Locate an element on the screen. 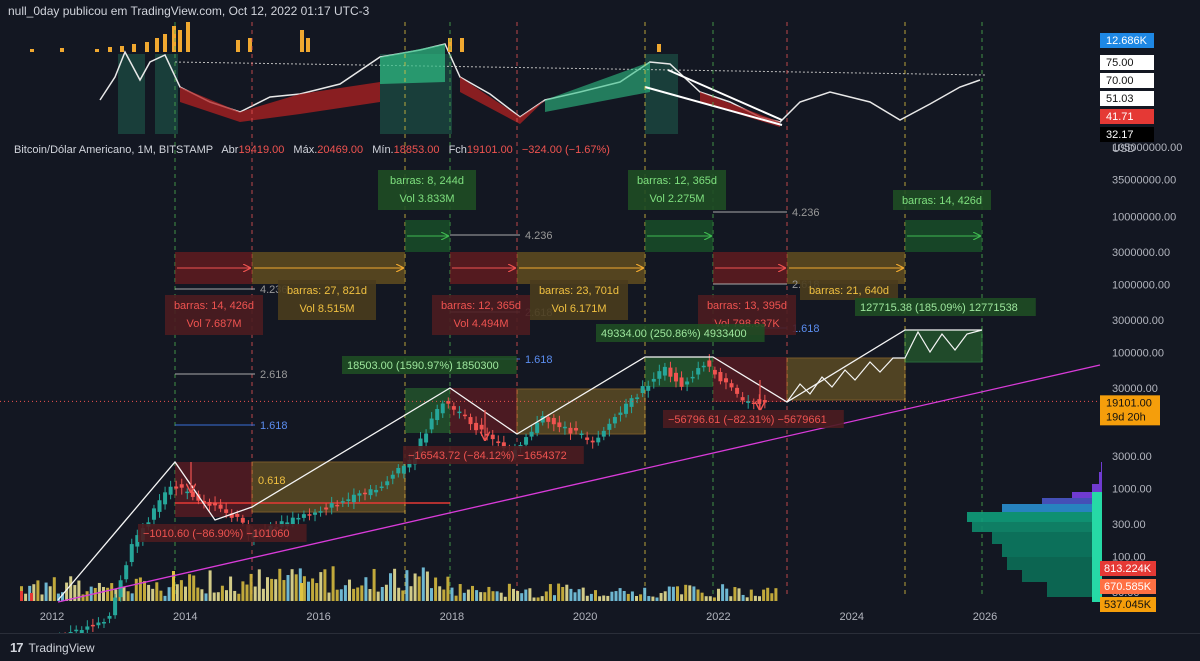  cycle-label-bars: barras: 12, 365d is located at coordinates (677, 181).